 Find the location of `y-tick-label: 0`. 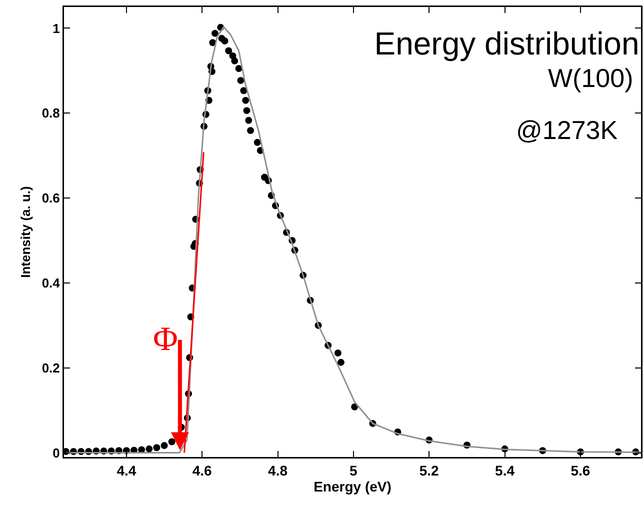

y-tick-label: 0 is located at coordinates (56, 452).